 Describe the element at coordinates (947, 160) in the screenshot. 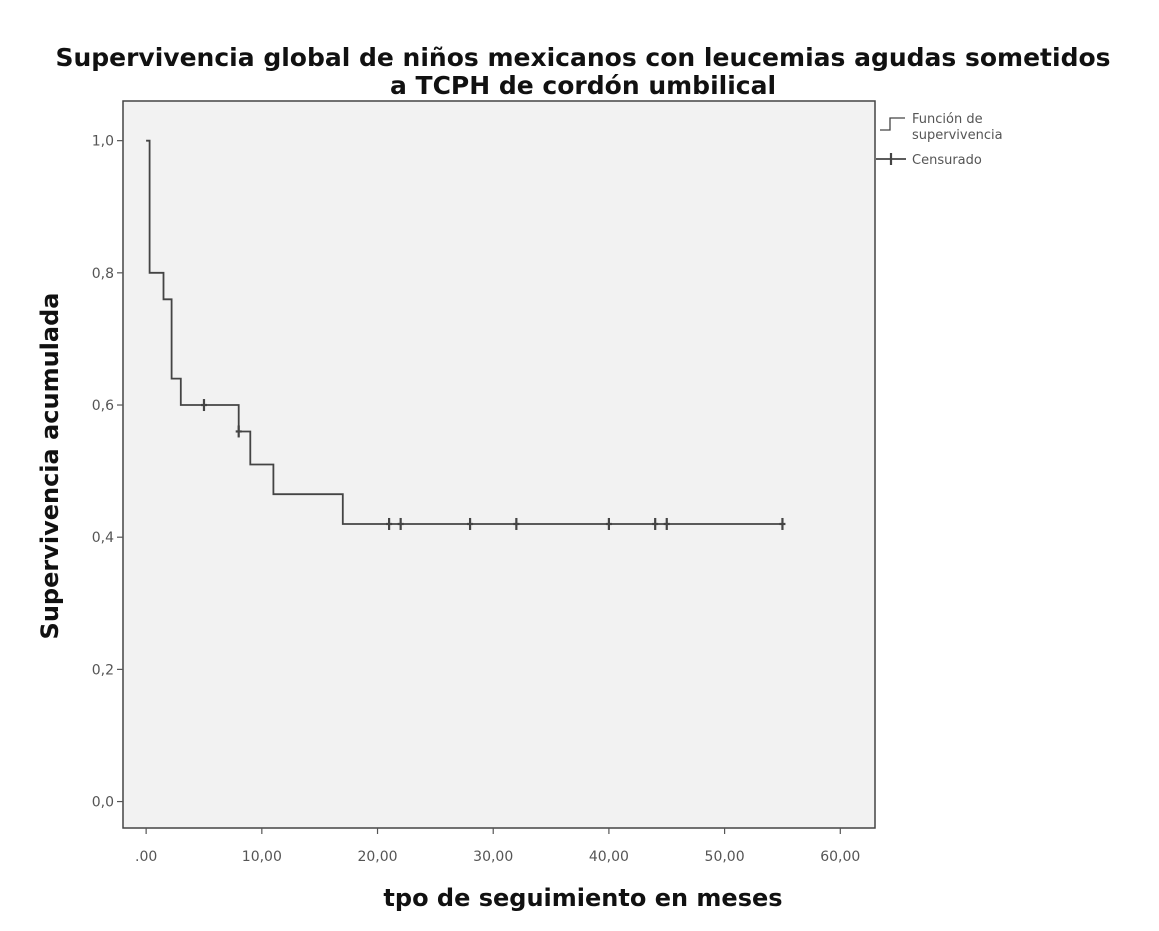

I see `legend-censored-label: Censurado` at that location.